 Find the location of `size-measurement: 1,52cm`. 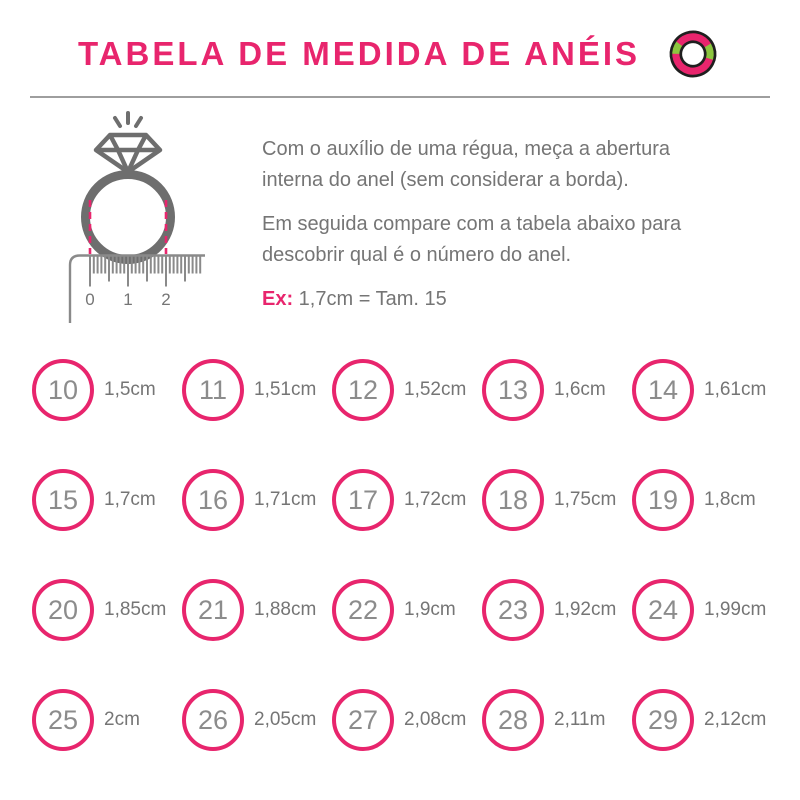

size-measurement: 1,52cm is located at coordinates (435, 389).